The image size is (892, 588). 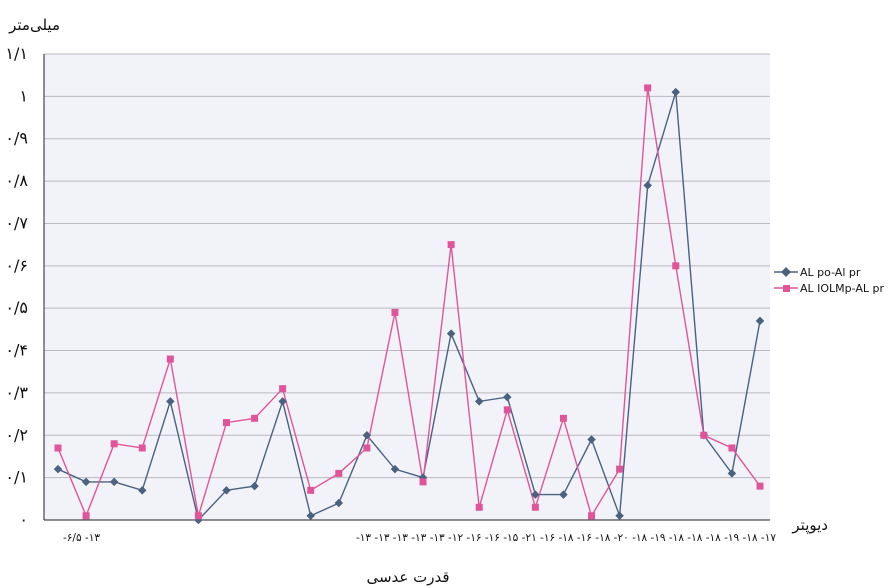 I want to click on y-tick-label: ۰/۸, so click(x=16, y=180).